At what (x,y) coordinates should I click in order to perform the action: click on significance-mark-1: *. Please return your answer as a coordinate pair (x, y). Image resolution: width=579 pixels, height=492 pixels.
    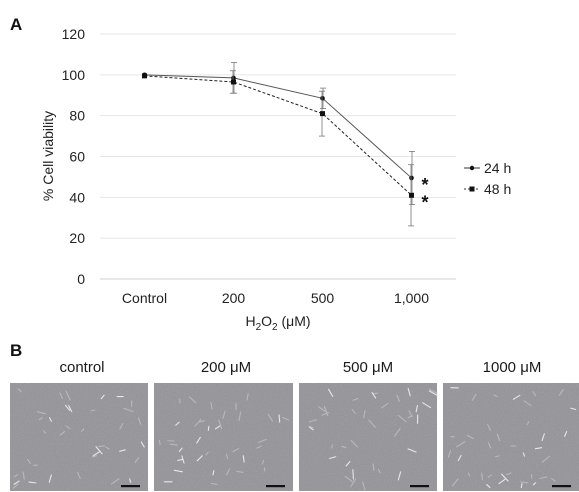
    Looking at the image, I should click on (425, 202).